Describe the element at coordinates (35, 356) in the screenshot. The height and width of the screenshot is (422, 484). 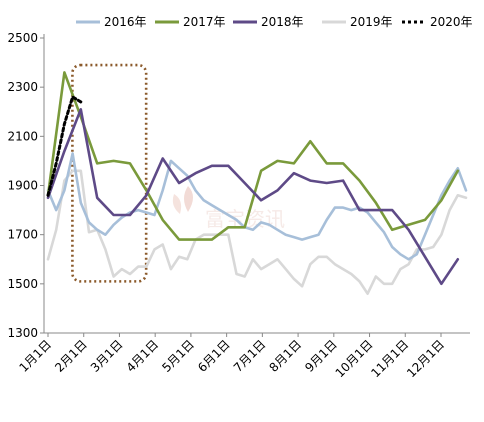
I see `x-tick-label: 1月1日` at that location.